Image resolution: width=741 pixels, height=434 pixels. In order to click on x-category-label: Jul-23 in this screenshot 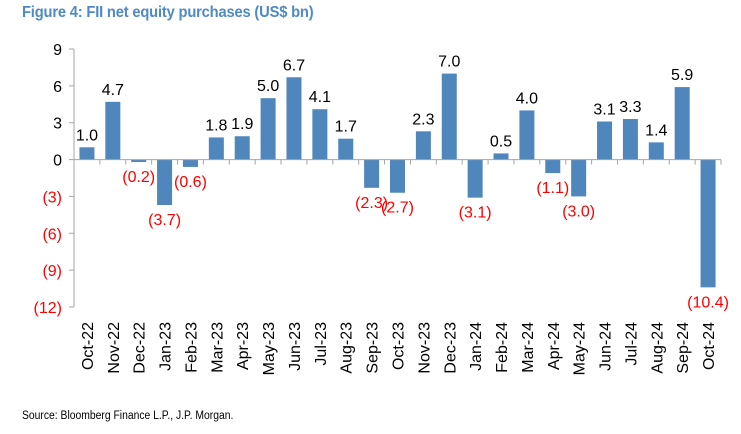, I will do `click(321, 344)`.